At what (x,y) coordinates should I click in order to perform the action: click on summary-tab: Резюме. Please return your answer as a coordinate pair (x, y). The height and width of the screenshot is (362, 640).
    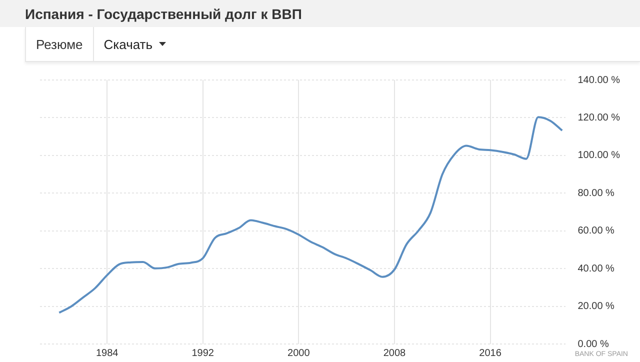
    Looking at the image, I should click on (59, 44).